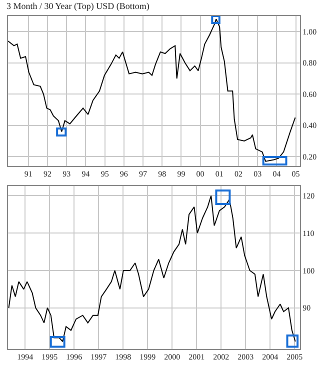 The height and width of the screenshot is (365, 326). I want to click on x-tick-label: 03, so click(258, 174).